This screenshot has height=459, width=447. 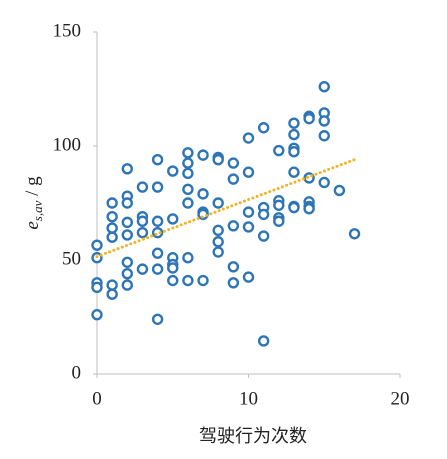 What do you see at coordinates (67, 30) in the screenshot?
I see `y-tick-label: 150` at bounding box center [67, 30].